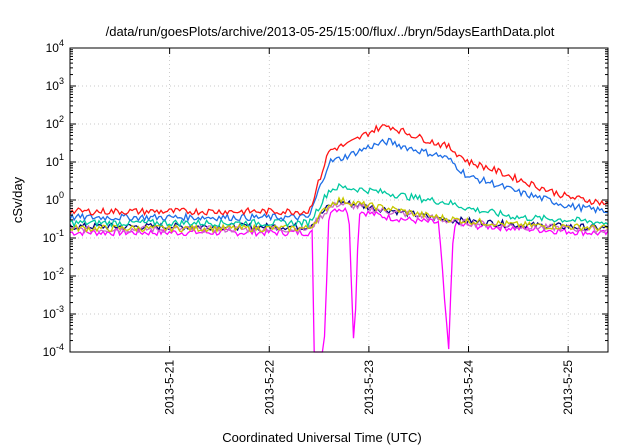  Describe the element at coordinates (321, 437) in the screenshot. I see `x-axis-label: Coordinated Universal Time (UTC)` at that location.